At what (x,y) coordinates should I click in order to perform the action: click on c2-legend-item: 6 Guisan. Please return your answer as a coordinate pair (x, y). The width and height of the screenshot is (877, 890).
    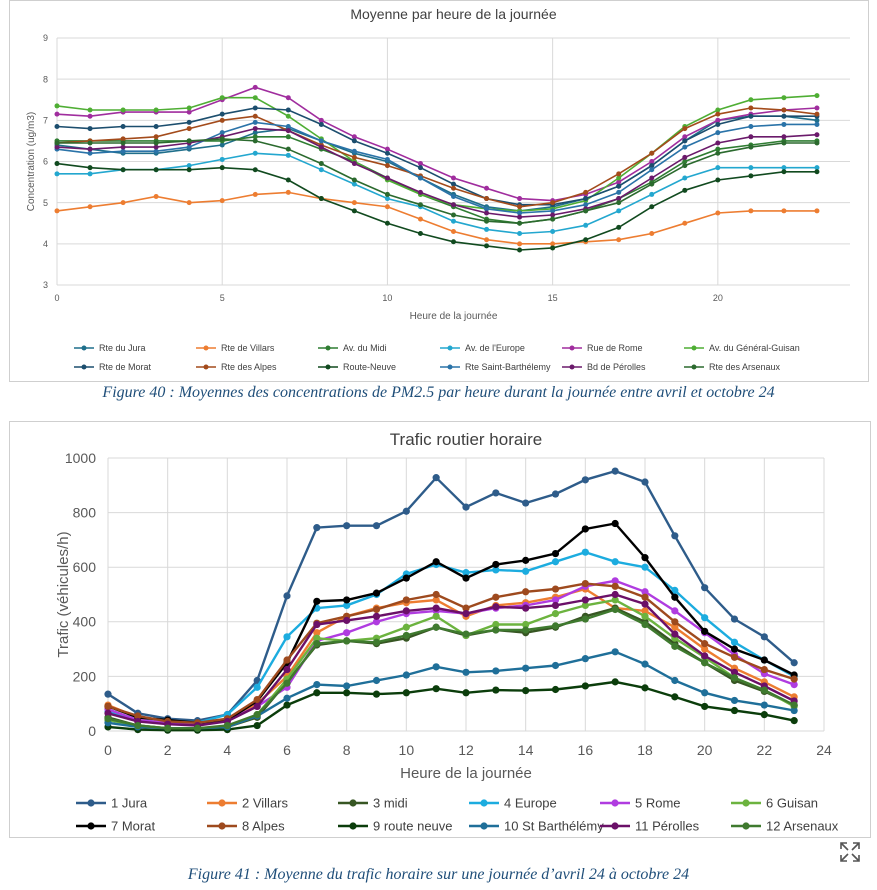
    Looking at the image, I should click on (774, 803).